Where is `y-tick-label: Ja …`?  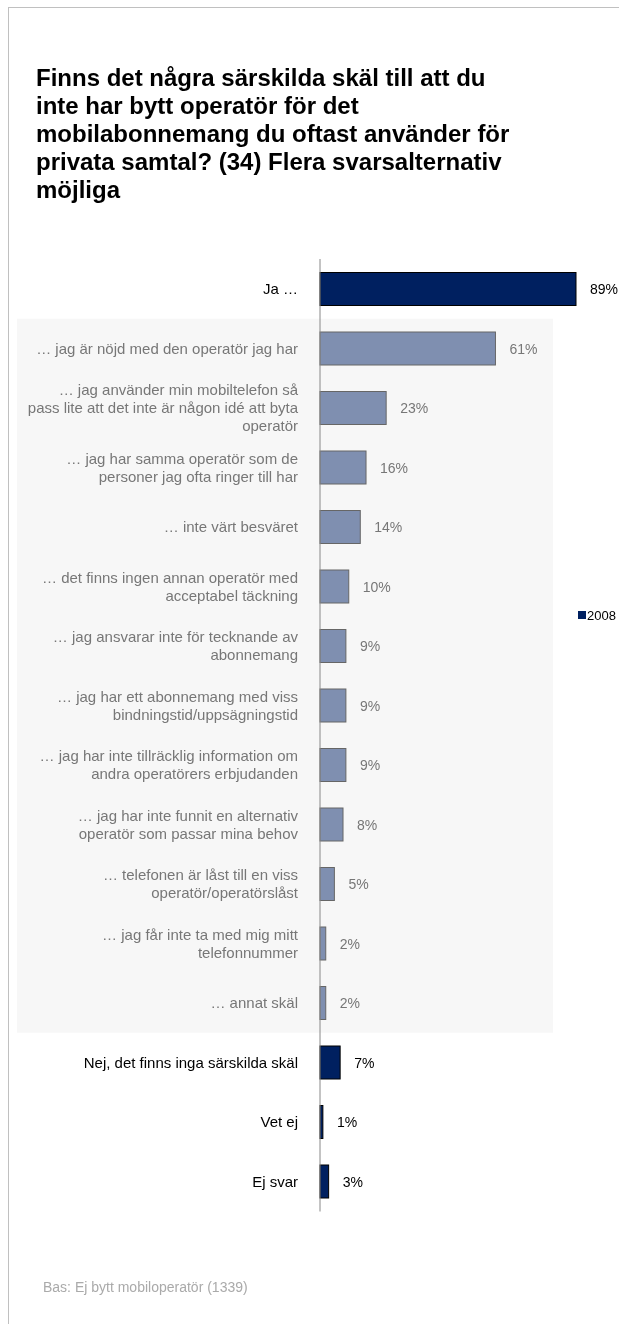 y-tick-label: Ja … is located at coordinates (280, 288).